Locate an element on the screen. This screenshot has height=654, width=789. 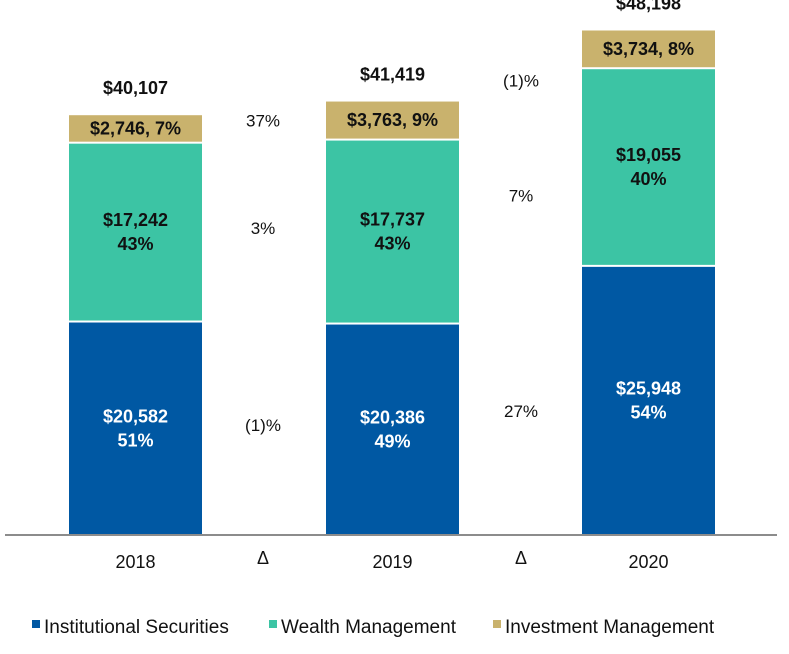
bar-investment-management-2020 is located at coordinates (648, 49).